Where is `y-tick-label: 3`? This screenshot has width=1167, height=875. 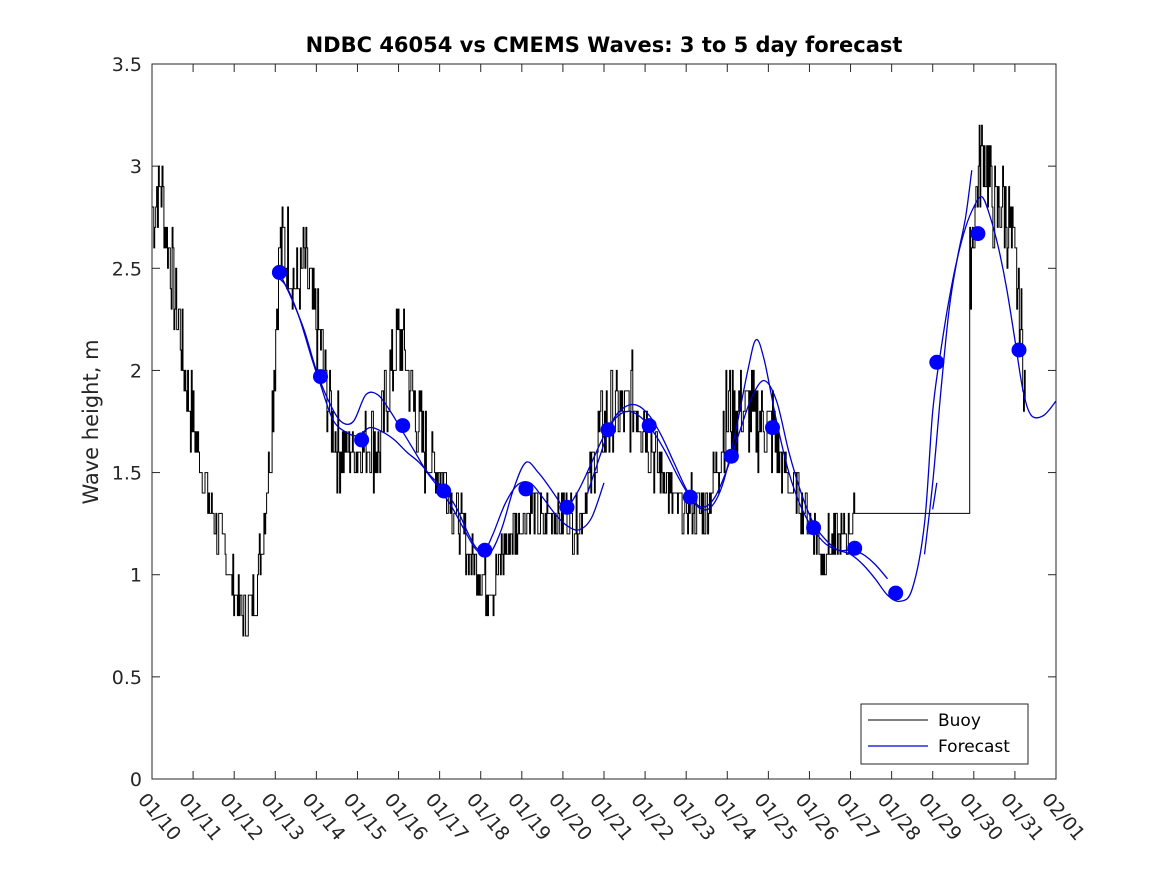
y-tick-label: 3 is located at coordinates (136, 167).